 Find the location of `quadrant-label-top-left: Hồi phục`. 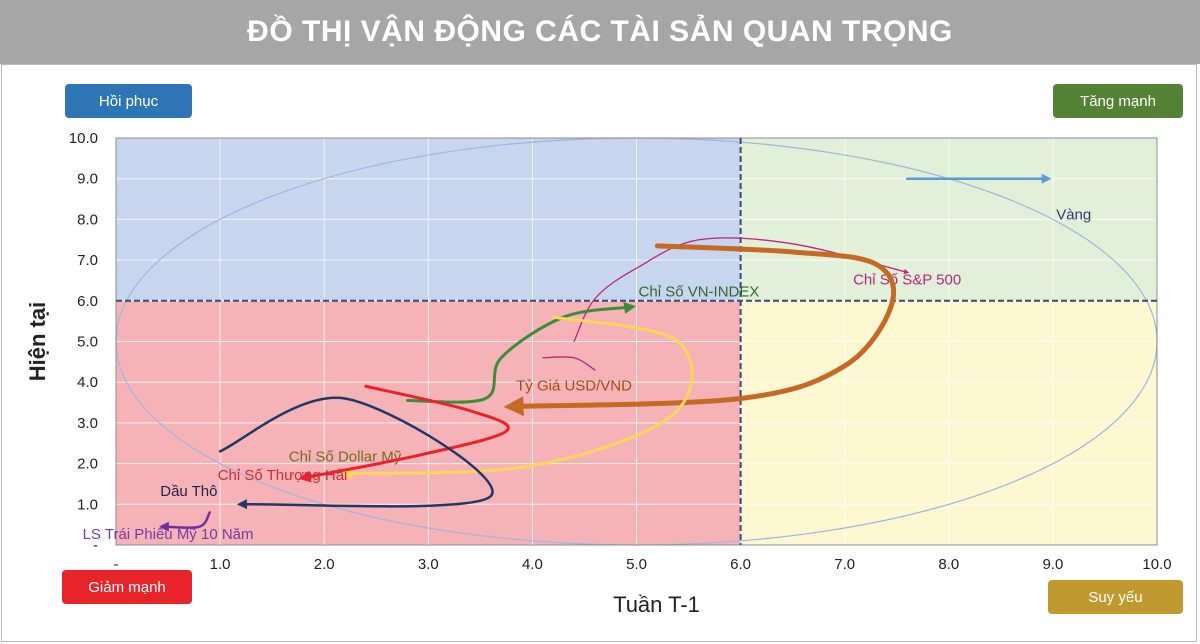

quadrant-label-top-left: Hồi phục is located at coordinates (128, 101).